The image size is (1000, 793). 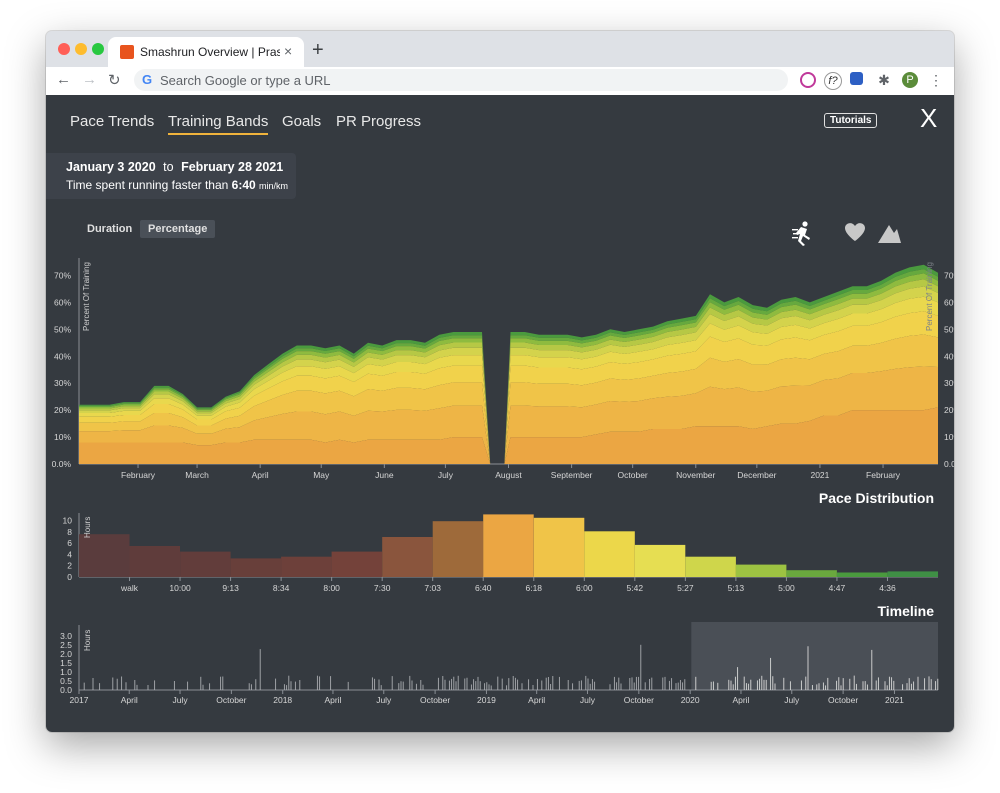 I want to click on area-x-tick-label: December, so click(x=756, y=475).